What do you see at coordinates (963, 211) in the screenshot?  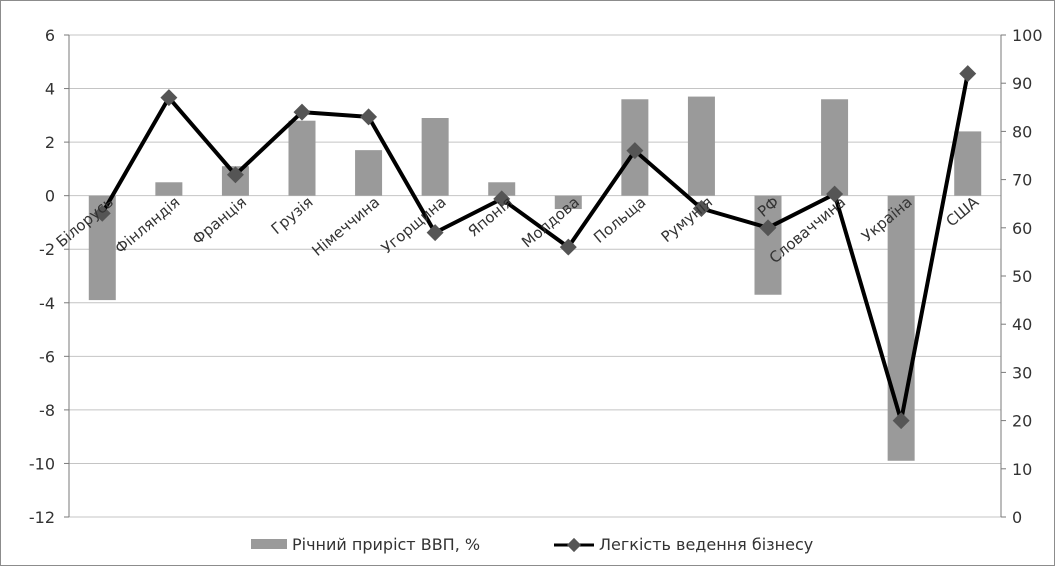 I see `category-label: США` at bounding box center [963, 211].